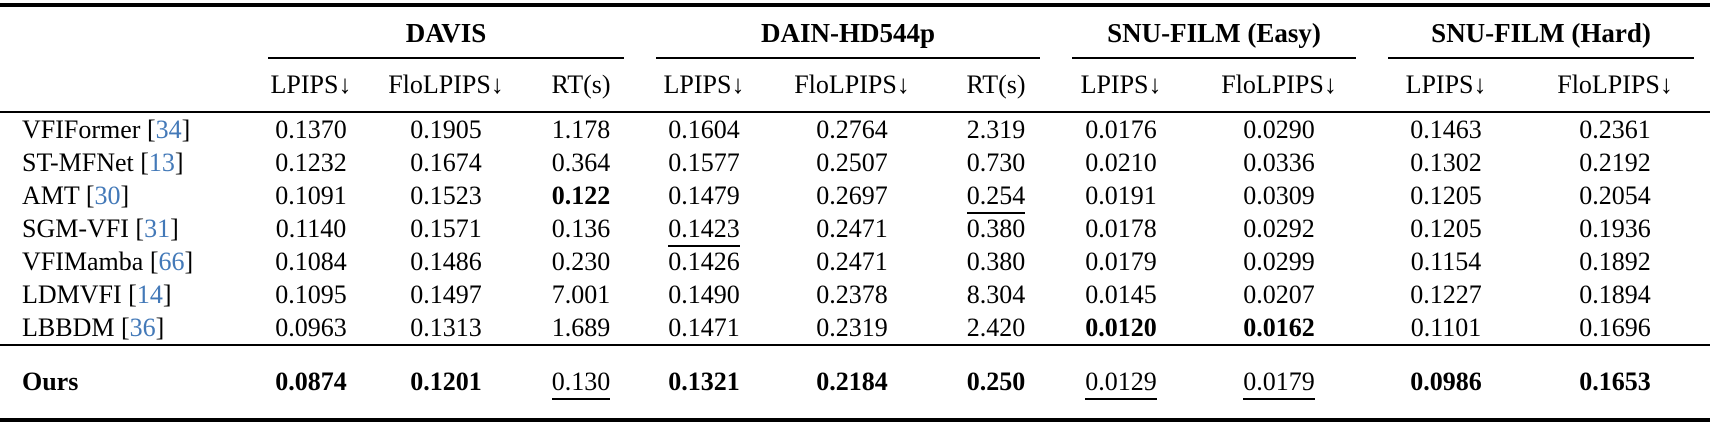 The image size is (1710, 442). I want to click on metric-value: 0.1571, so click(446, 228).